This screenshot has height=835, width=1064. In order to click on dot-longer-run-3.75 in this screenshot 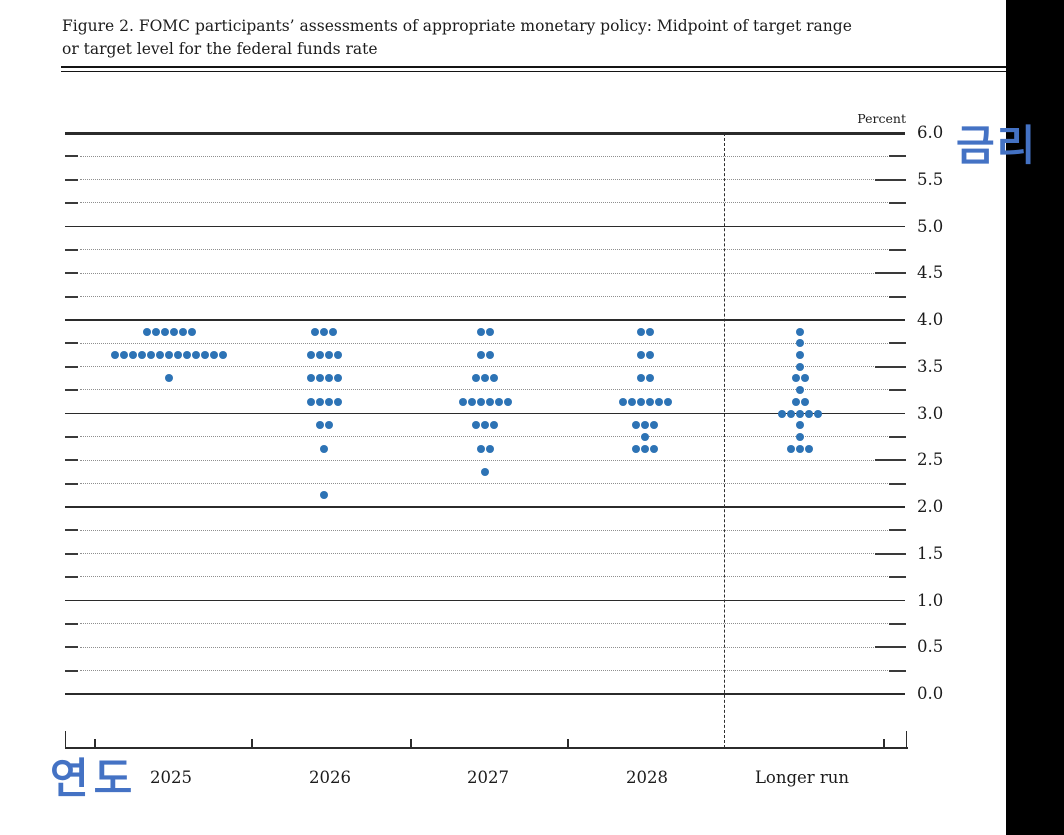, I will do `click(800, 343)`.